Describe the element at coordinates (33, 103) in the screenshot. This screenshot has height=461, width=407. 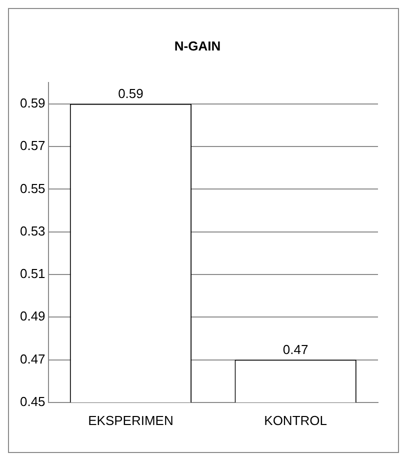
I see `y-tick-label: 0.59` at that location.